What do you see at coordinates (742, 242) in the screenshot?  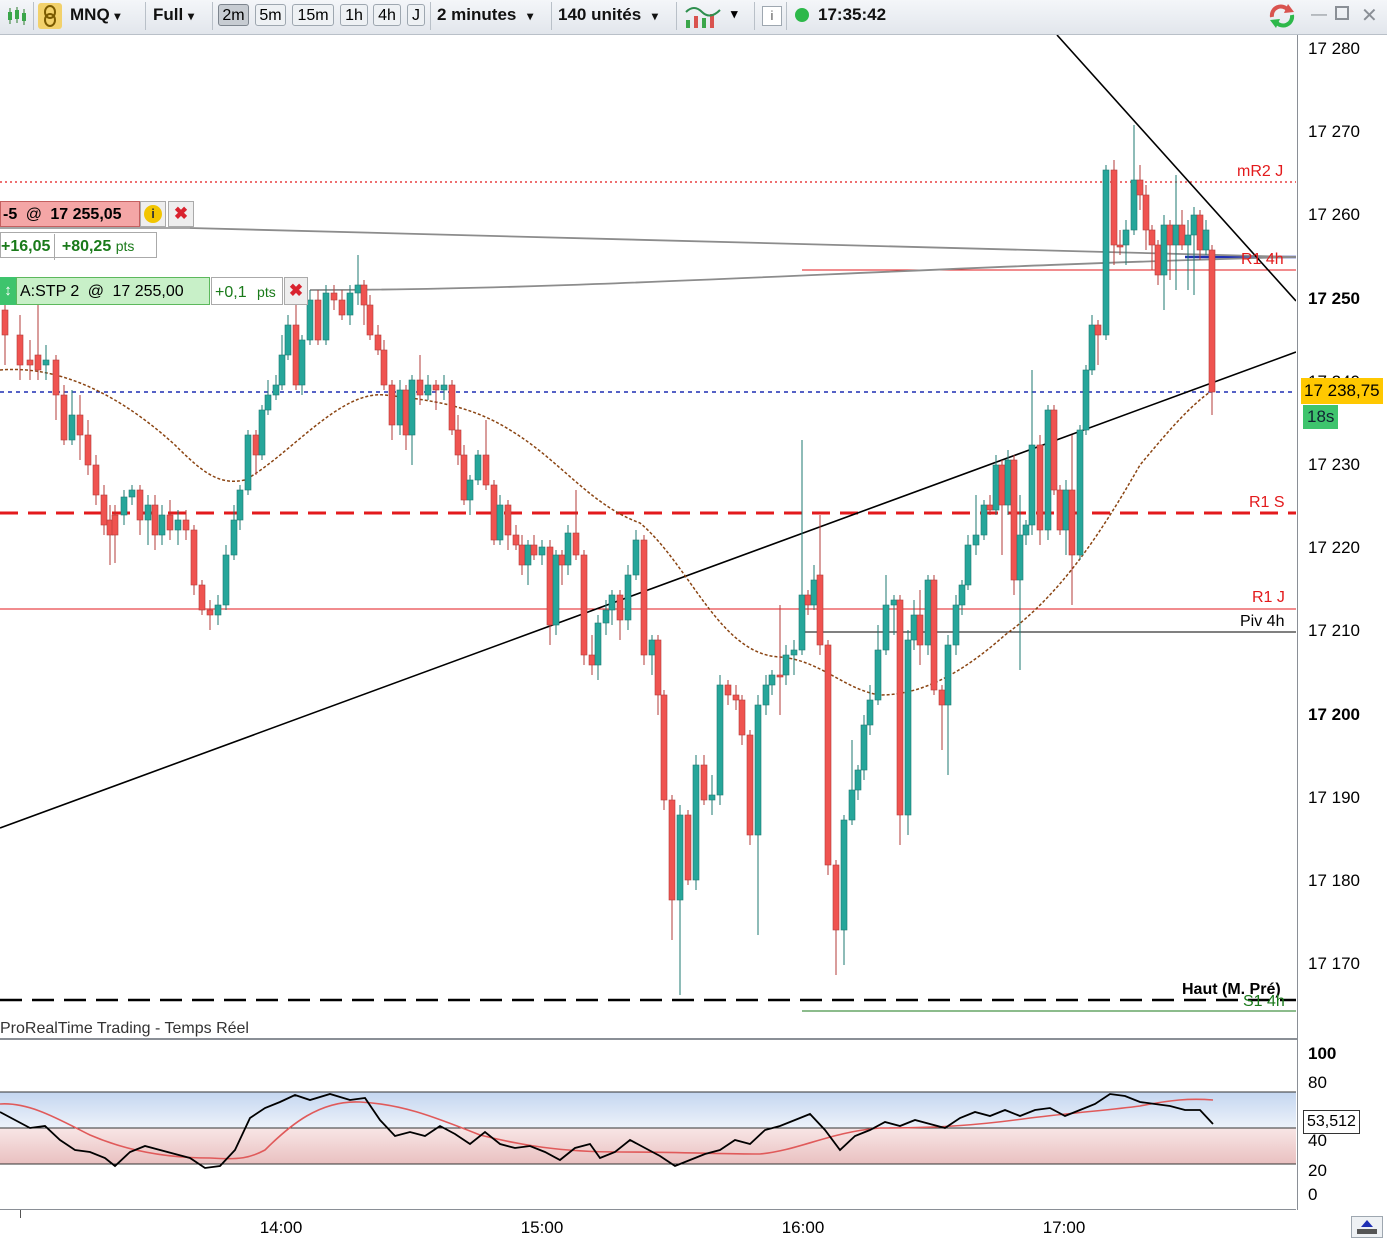 I see `position-curve` at bounding box center [742, 242].